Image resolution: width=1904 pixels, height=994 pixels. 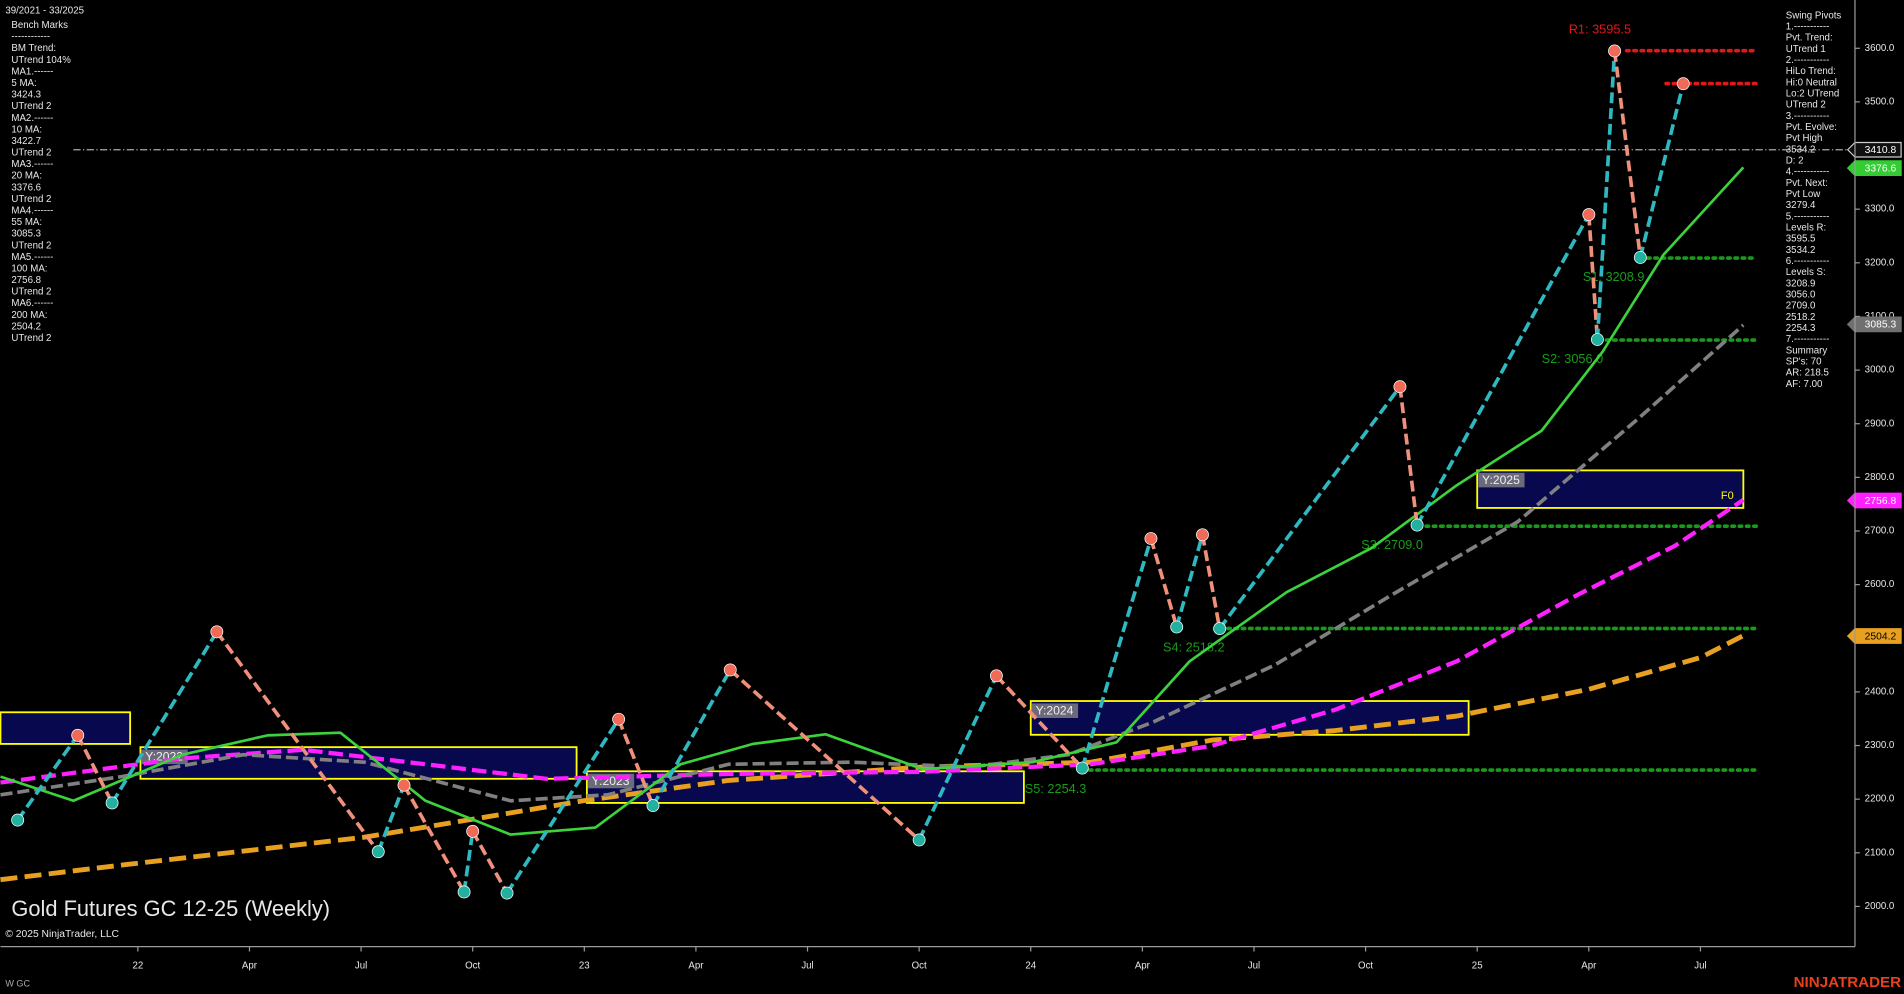 I want to click on chart-title: Gold Futures GC 12-25 (Weekly), so click(x=170, y=908).